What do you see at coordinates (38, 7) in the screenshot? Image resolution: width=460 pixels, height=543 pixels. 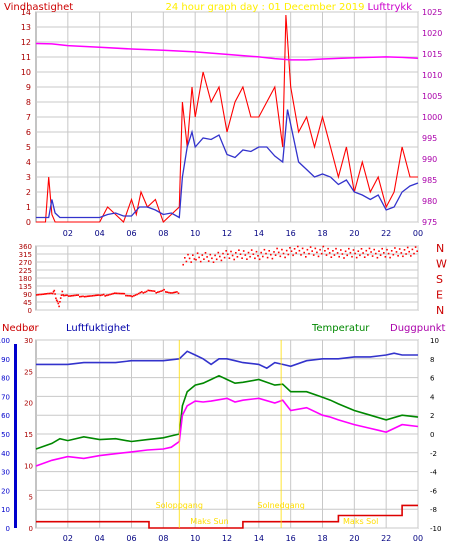 I see `wind-title: Vindhastighet` at bounding box center [38, 7].